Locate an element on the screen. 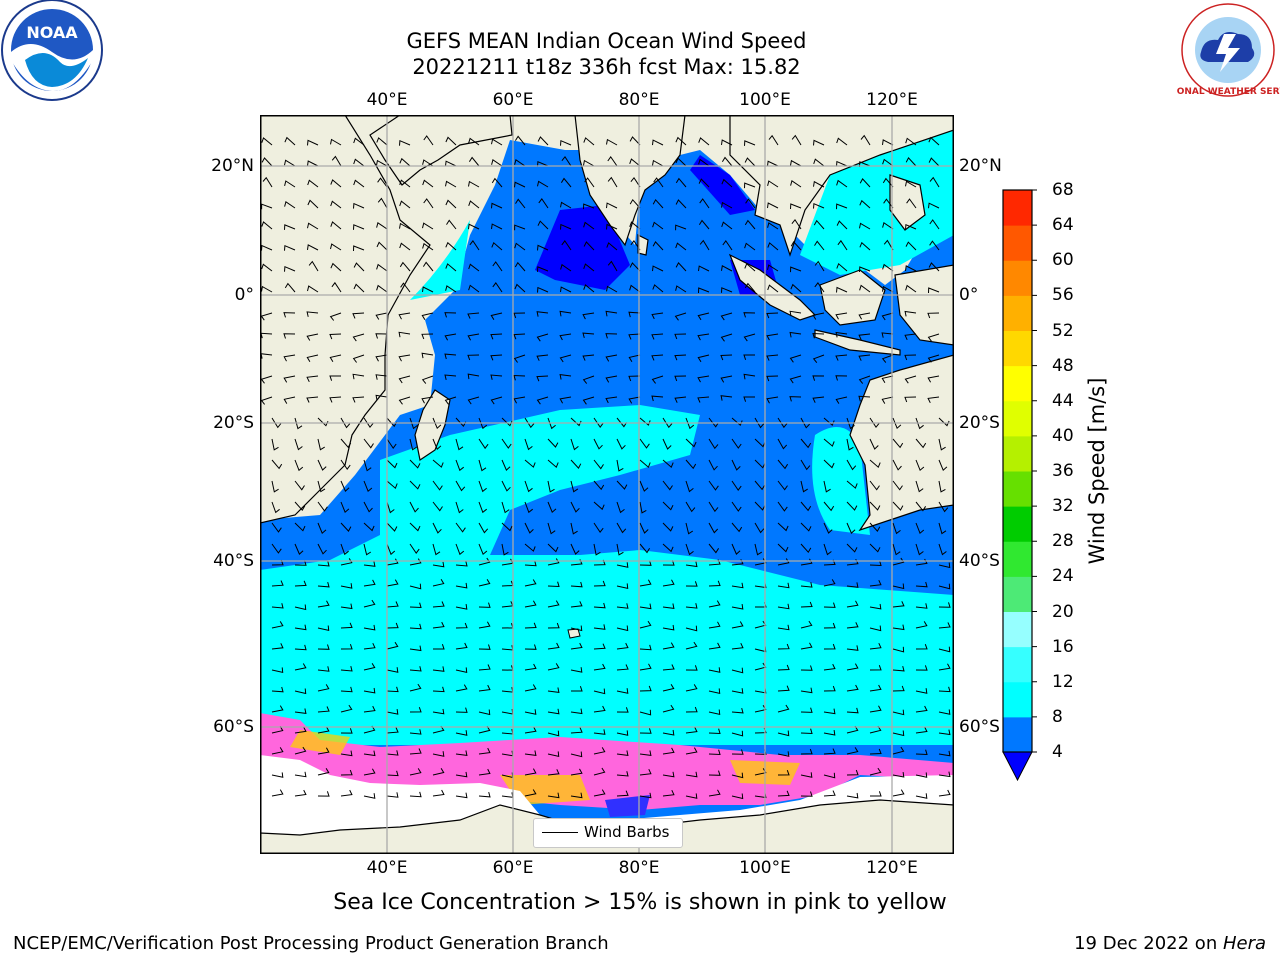 The width and height of the screenshot is (1280, 960). colorbar is located at coordinates (1019, 485).